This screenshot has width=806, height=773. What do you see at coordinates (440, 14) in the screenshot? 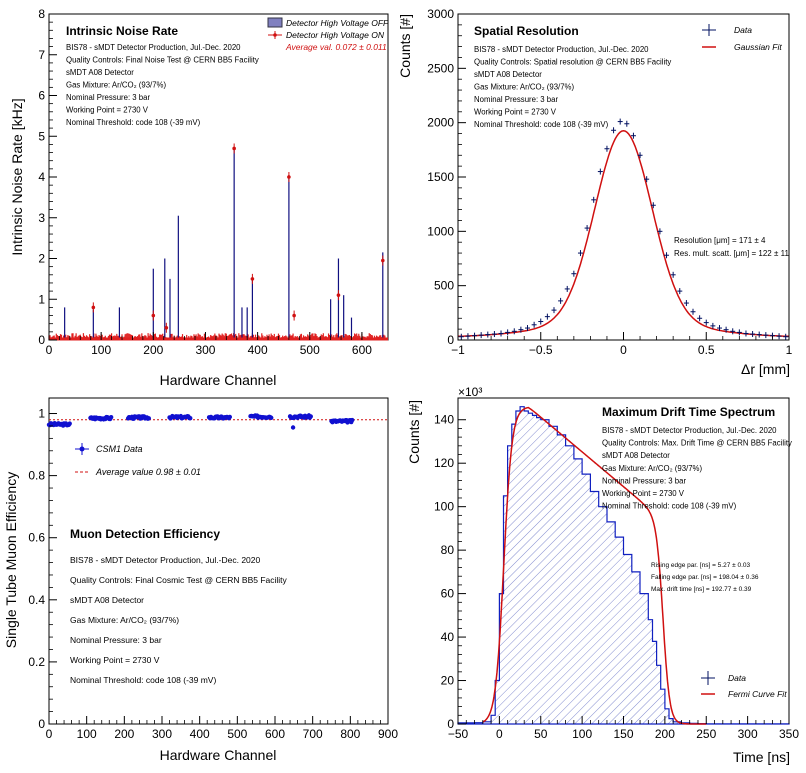
I see `y-tick-label: 3000` at bounding box center [440, 14].